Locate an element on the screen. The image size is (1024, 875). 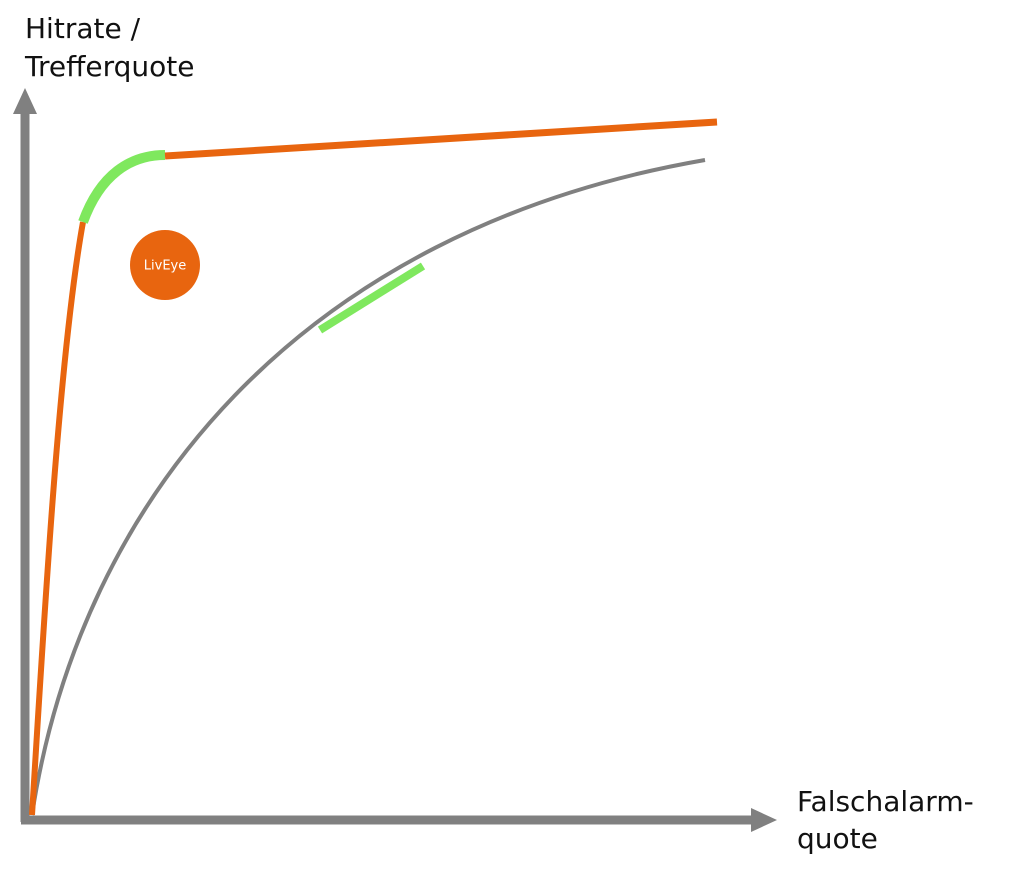
x-label: Falschalarm- is located at coordinates (885, 801).